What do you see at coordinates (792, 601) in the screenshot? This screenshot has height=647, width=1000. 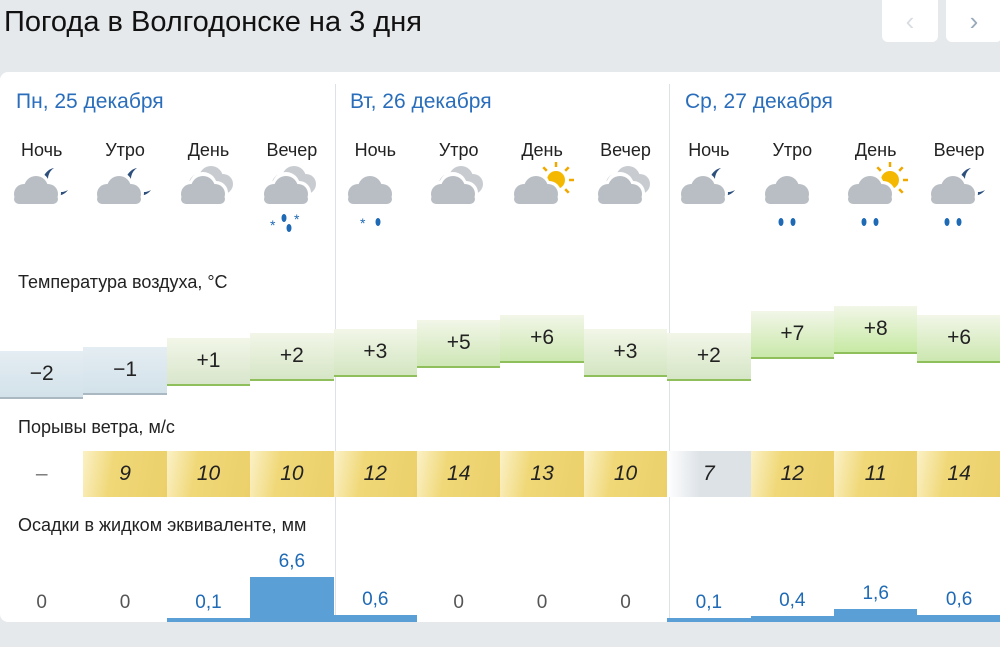 I see `precip-value: 0,4` at bounding box center [792, 601].